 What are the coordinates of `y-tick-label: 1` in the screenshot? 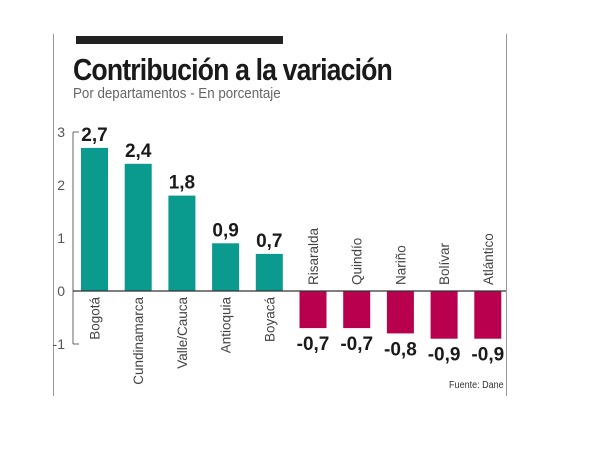 It's located at (61, 238).